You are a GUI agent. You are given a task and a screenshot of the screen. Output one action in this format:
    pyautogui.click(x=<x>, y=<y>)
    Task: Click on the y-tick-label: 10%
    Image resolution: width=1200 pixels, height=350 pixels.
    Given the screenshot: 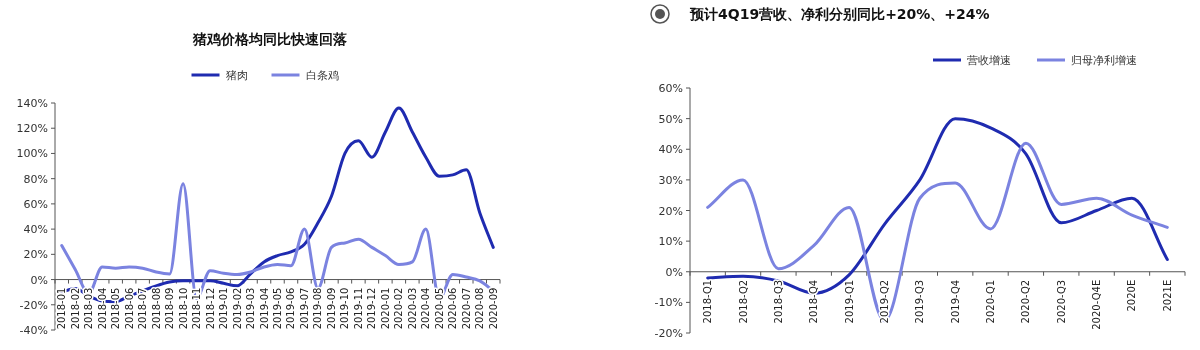 What is the action you would take?
    pyautogui.click(x=670, y=242)
    